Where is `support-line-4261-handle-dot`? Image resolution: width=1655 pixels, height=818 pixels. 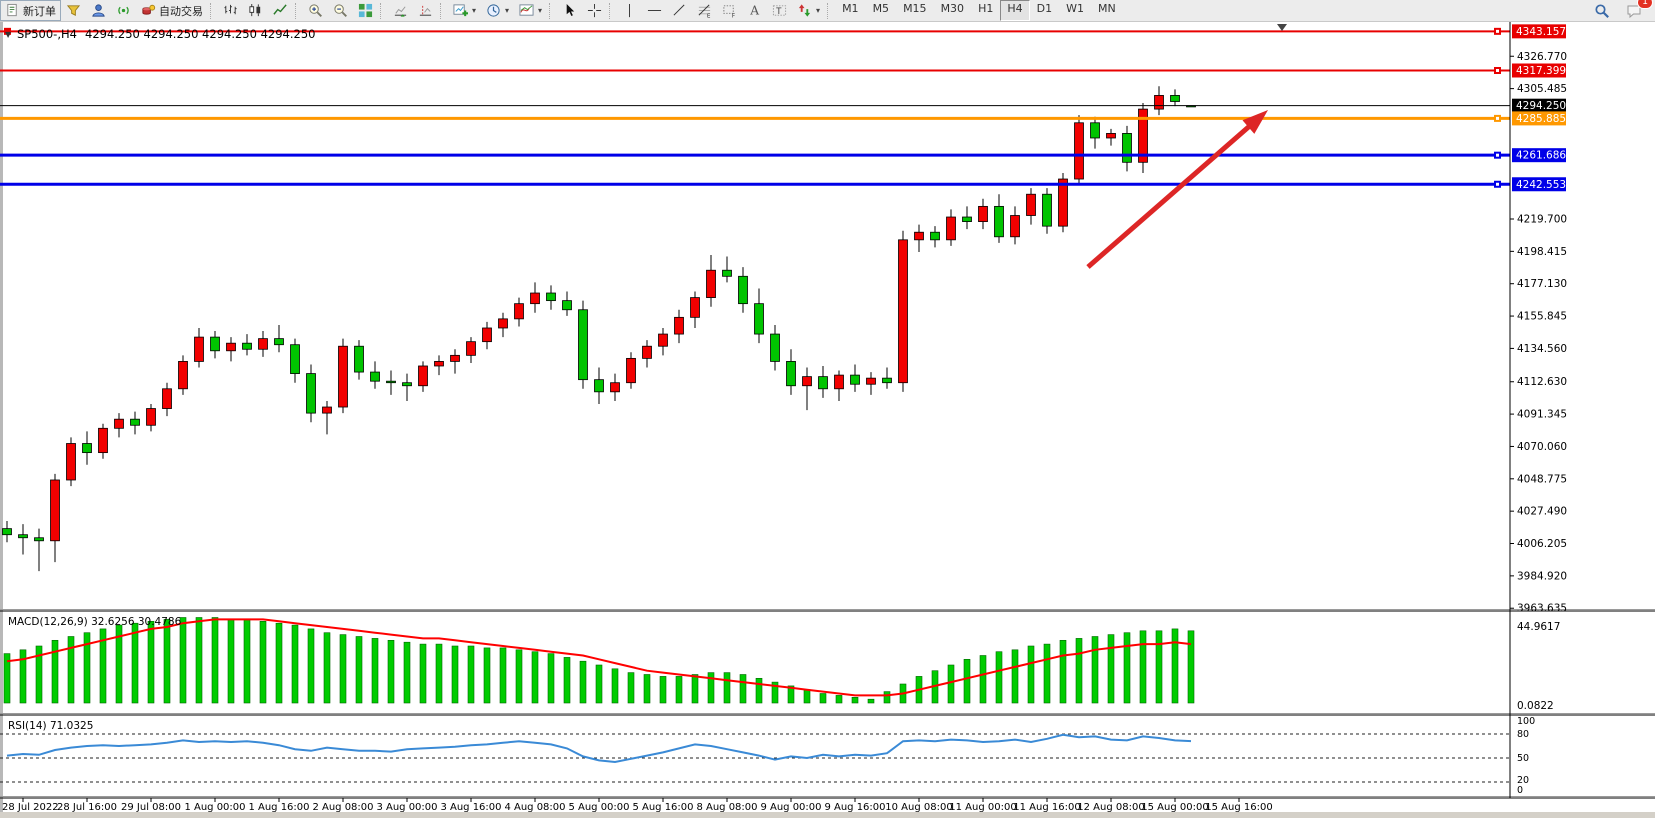
support-line-4261-handle-dot is located at coordinates (1497, 155).